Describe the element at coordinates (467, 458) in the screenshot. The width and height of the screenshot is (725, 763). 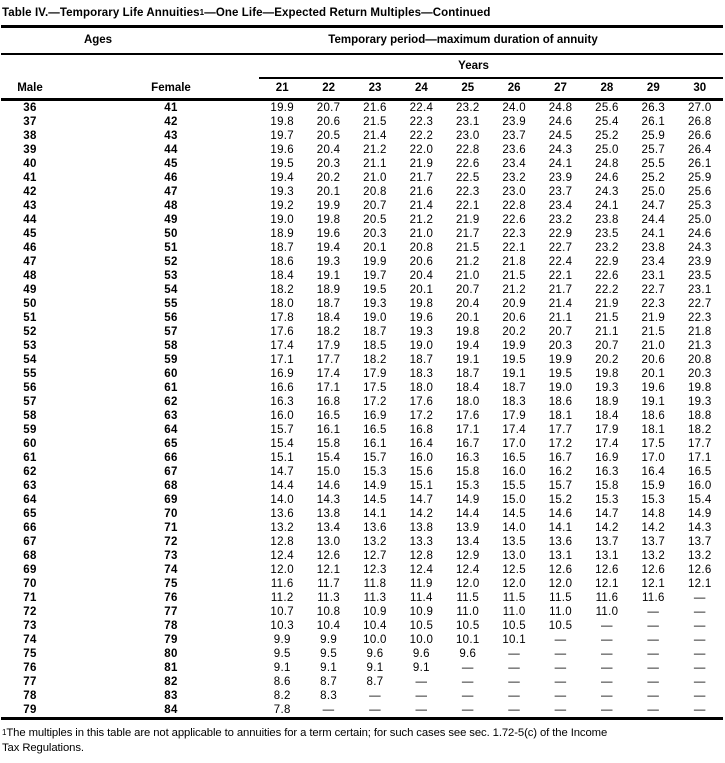
I see `multiple-cell: 16.3` at that location.